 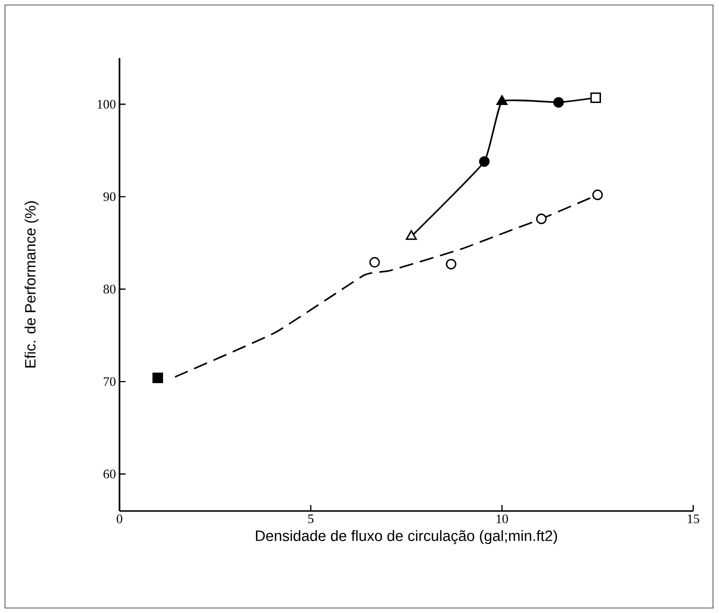 What do you see at coordinates (110, 289) in the screenshot?
I see `y-tick-label: 80` at bounding box center [110, 289].